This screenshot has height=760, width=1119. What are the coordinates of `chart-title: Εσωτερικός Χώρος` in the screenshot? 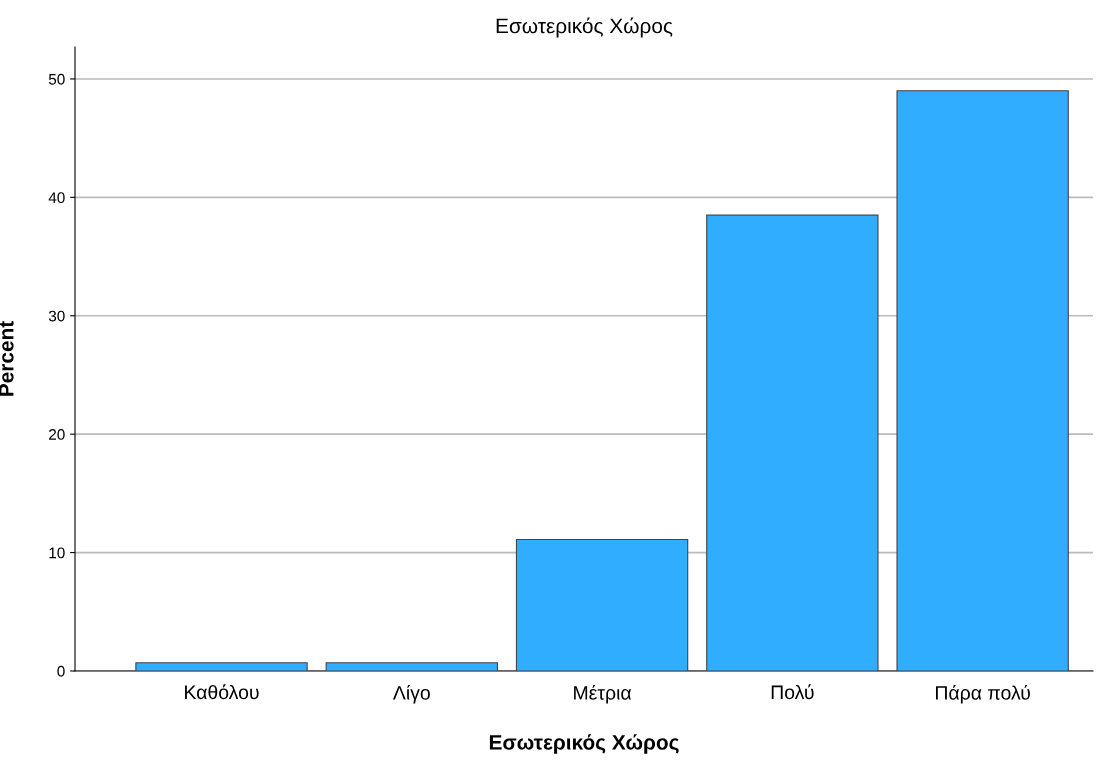 It's located at (584, 27).